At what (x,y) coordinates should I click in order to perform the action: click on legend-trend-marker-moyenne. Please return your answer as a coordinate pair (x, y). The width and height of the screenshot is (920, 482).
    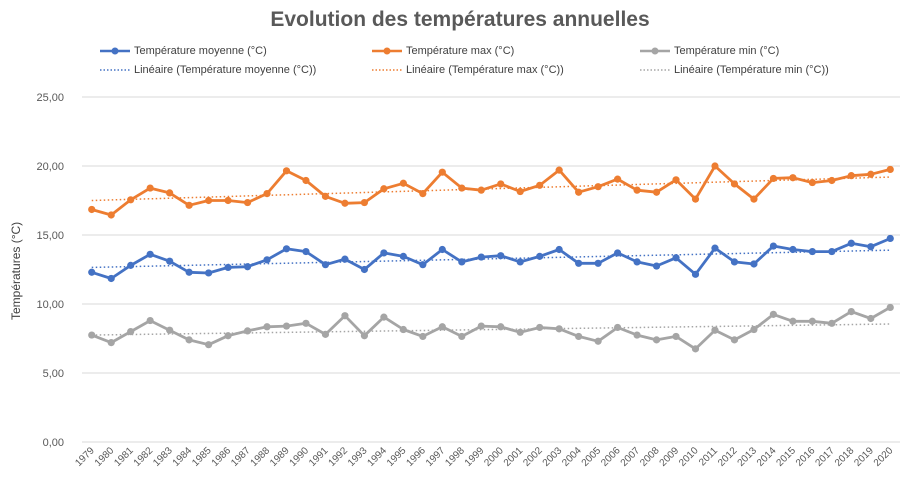
    Looking at the image, I should click on (115, 70).